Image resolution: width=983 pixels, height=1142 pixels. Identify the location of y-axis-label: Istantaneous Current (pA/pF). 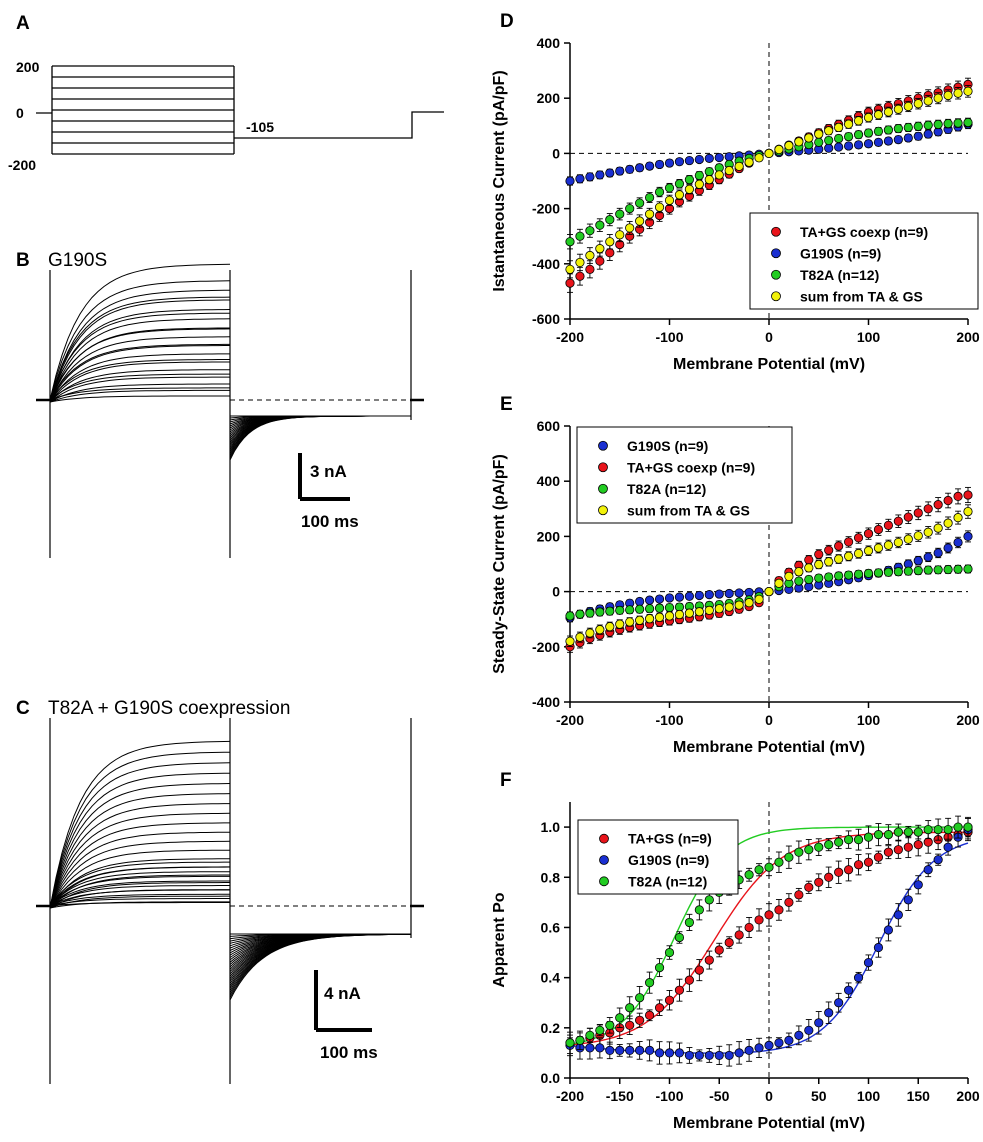
(499, 180).